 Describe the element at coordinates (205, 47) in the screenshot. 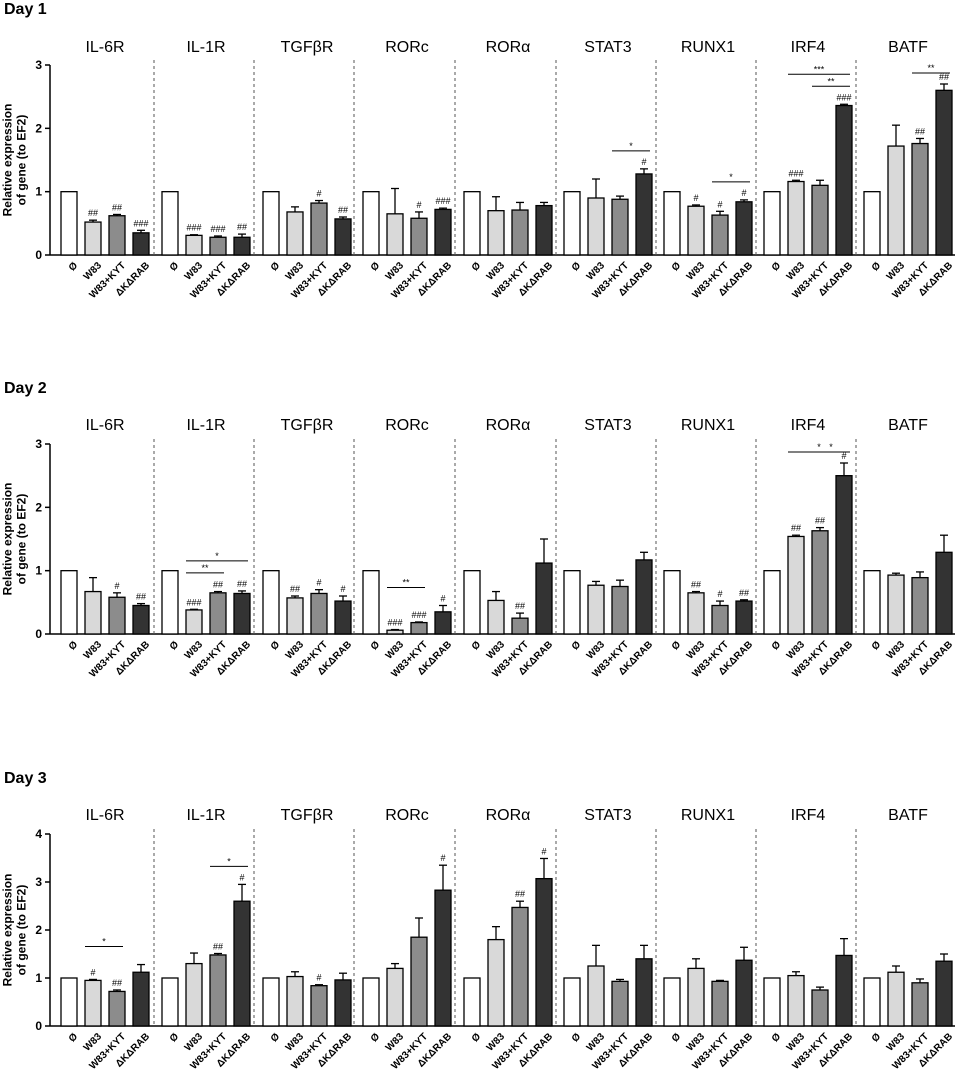

I see `gene-title: IL-1R` at that location.